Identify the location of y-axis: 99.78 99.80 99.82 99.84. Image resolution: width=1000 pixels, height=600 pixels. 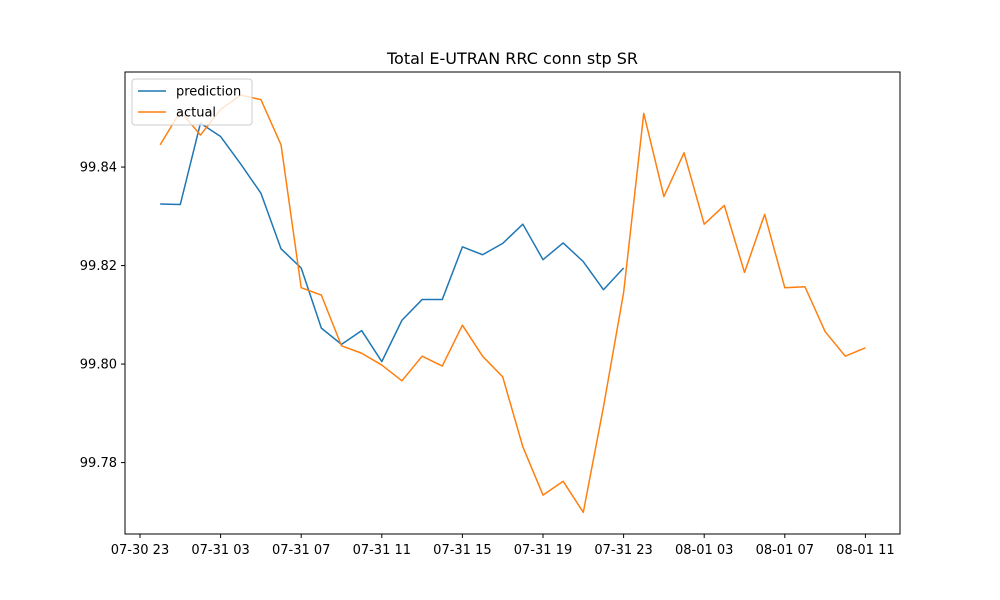
(102, 316).